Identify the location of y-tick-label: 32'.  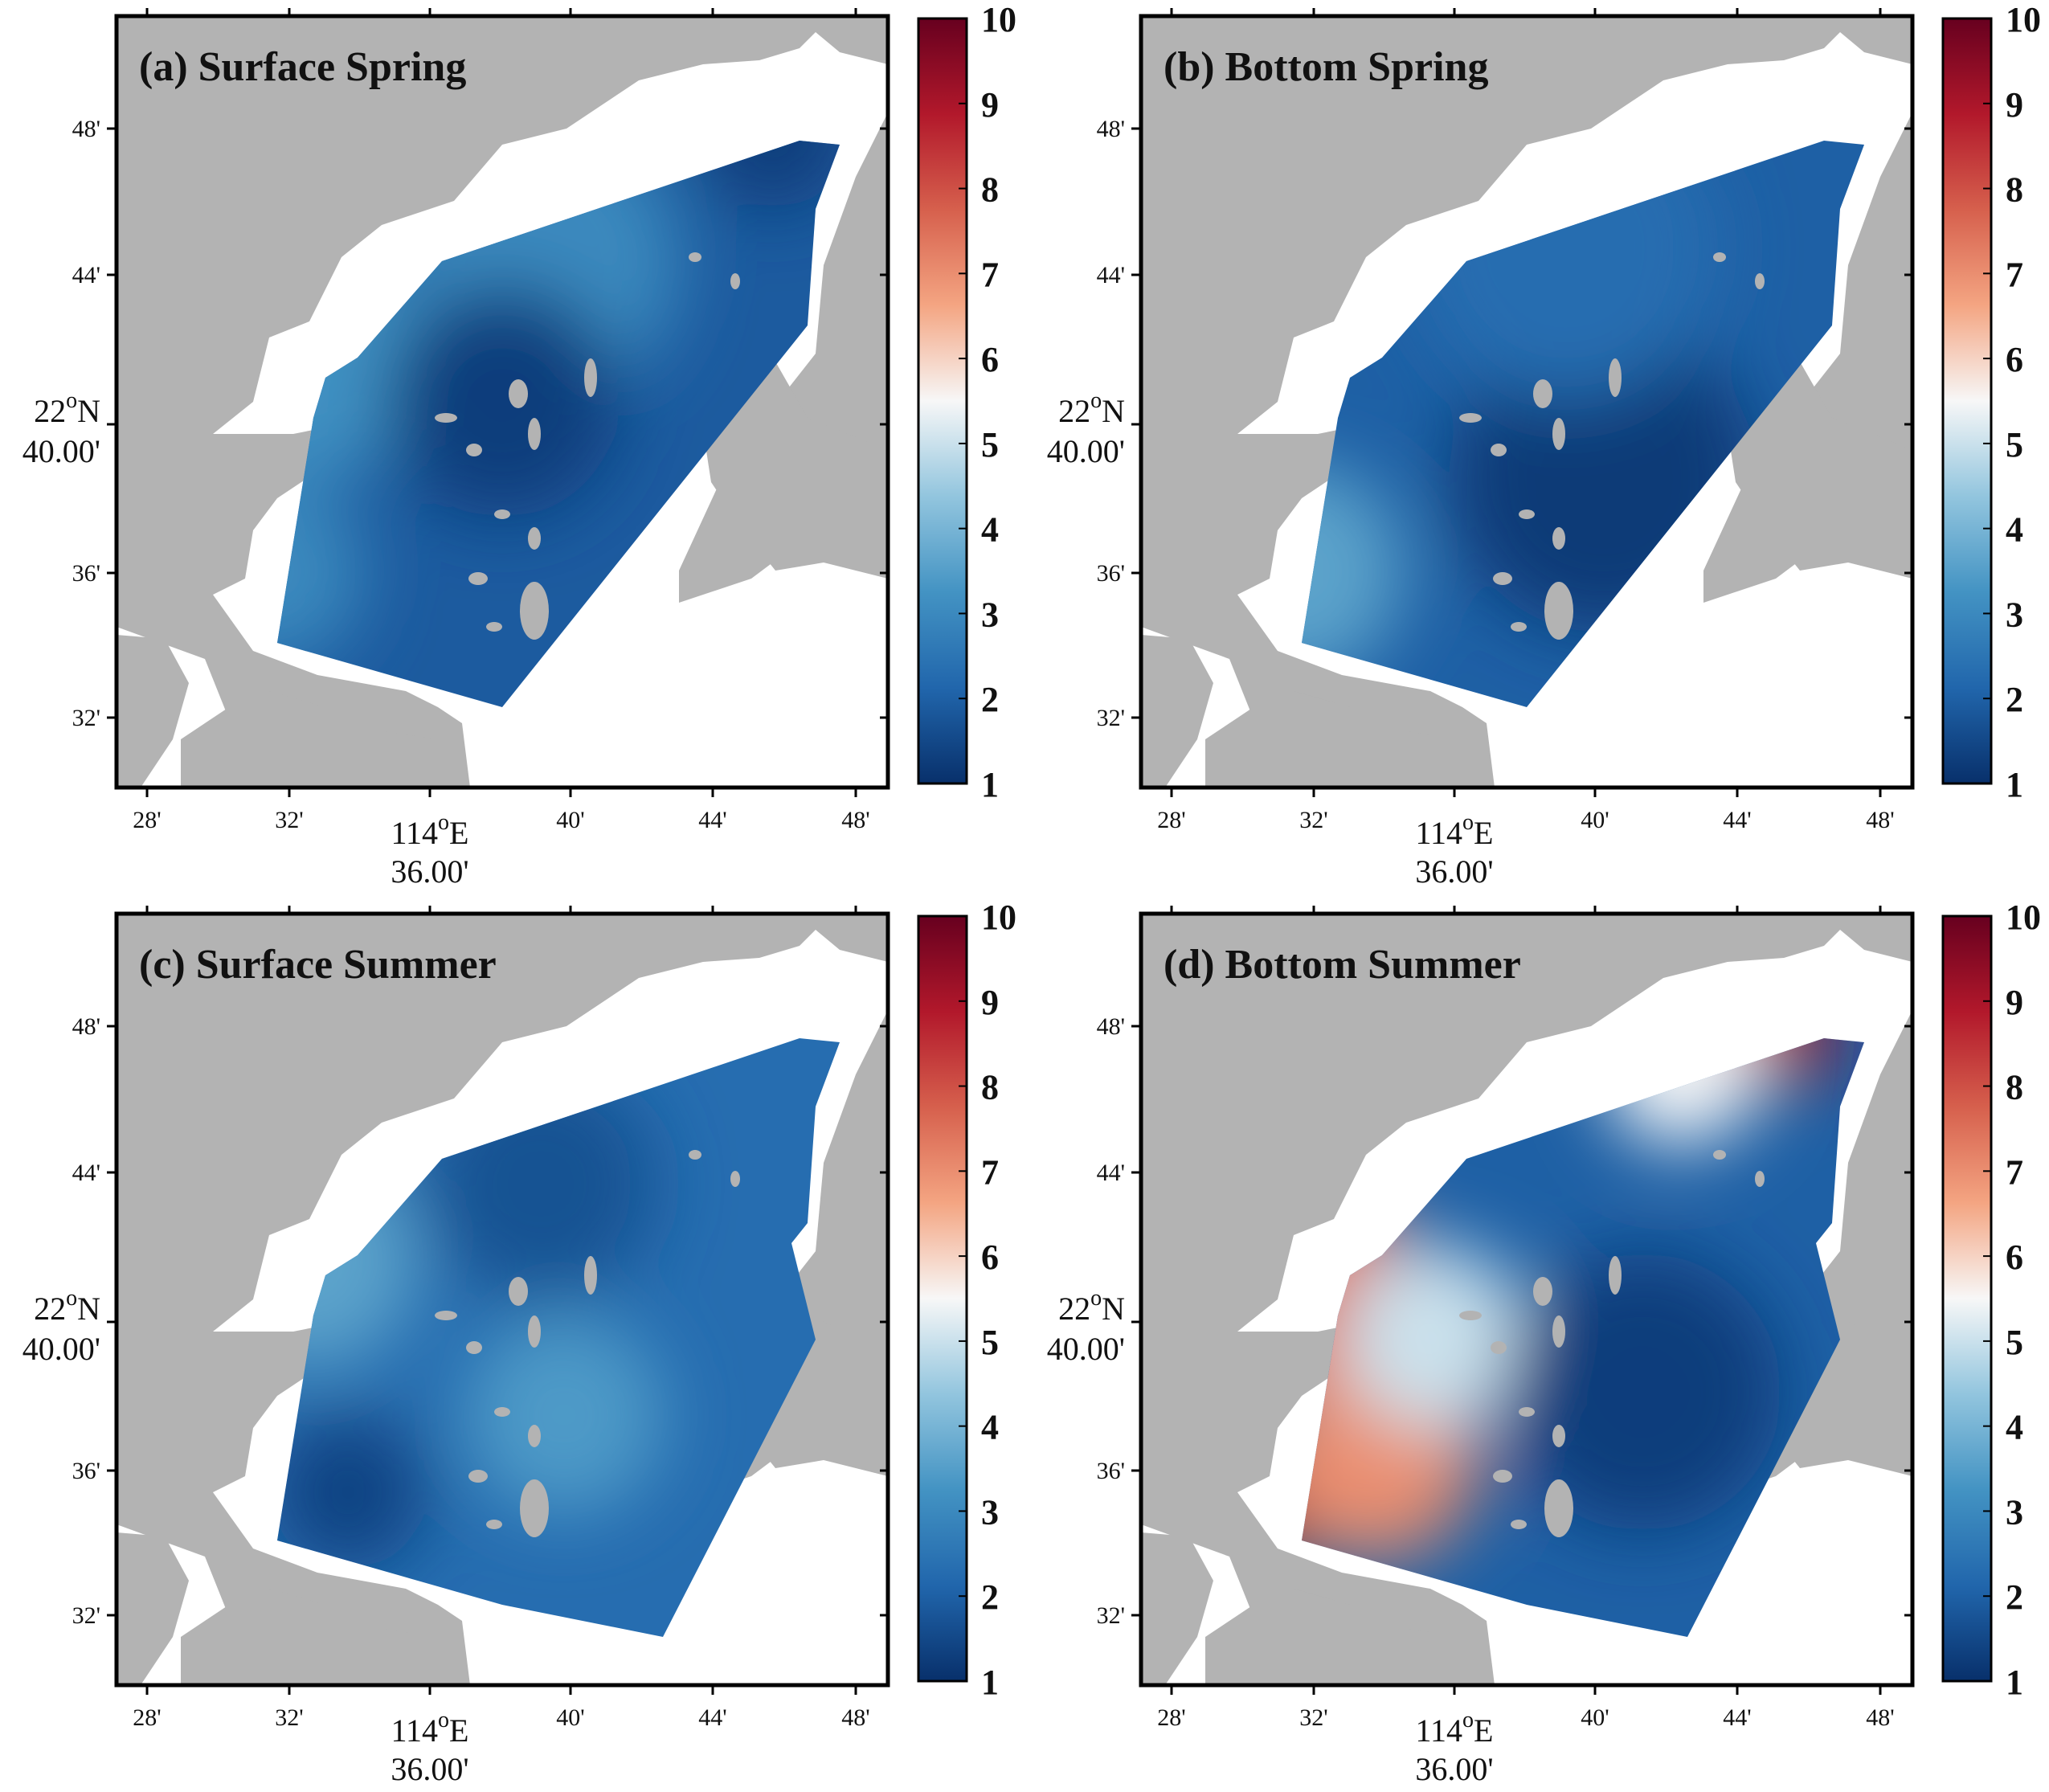
(86, 718).